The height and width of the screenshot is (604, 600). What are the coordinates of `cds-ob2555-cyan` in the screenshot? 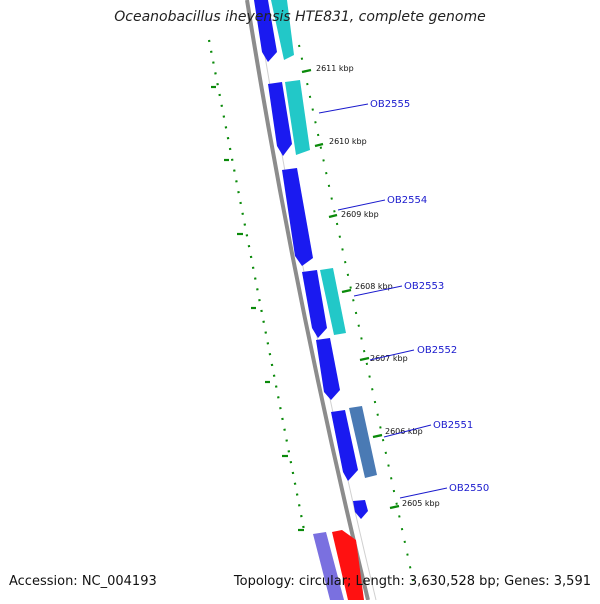 It's located at (297, 117).